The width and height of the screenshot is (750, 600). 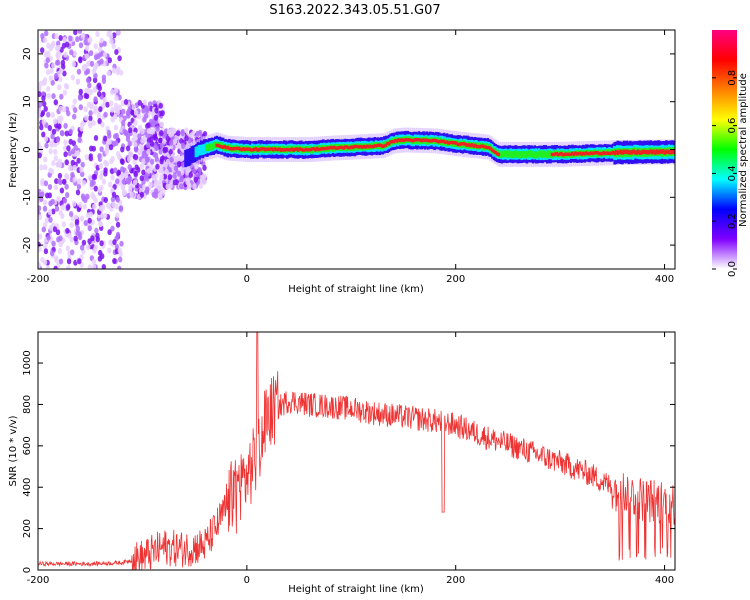 What do you see at coordinates (725, 173) in the screenshot?
I see `colorbar-ticks: 0.0 0.2 0.4 0.6 0.8` at bounding box center [725, 173].